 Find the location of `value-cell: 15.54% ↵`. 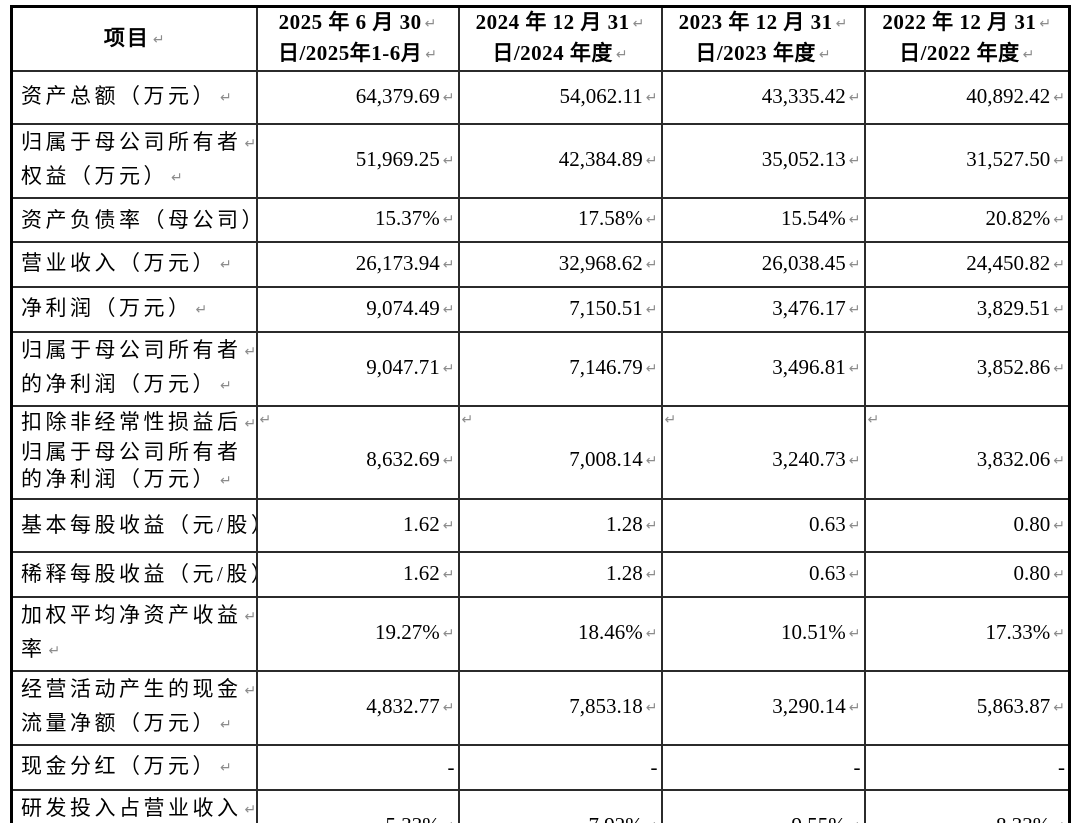

value-cell: 15.54% ↵ is located at coordinates (763, 220).